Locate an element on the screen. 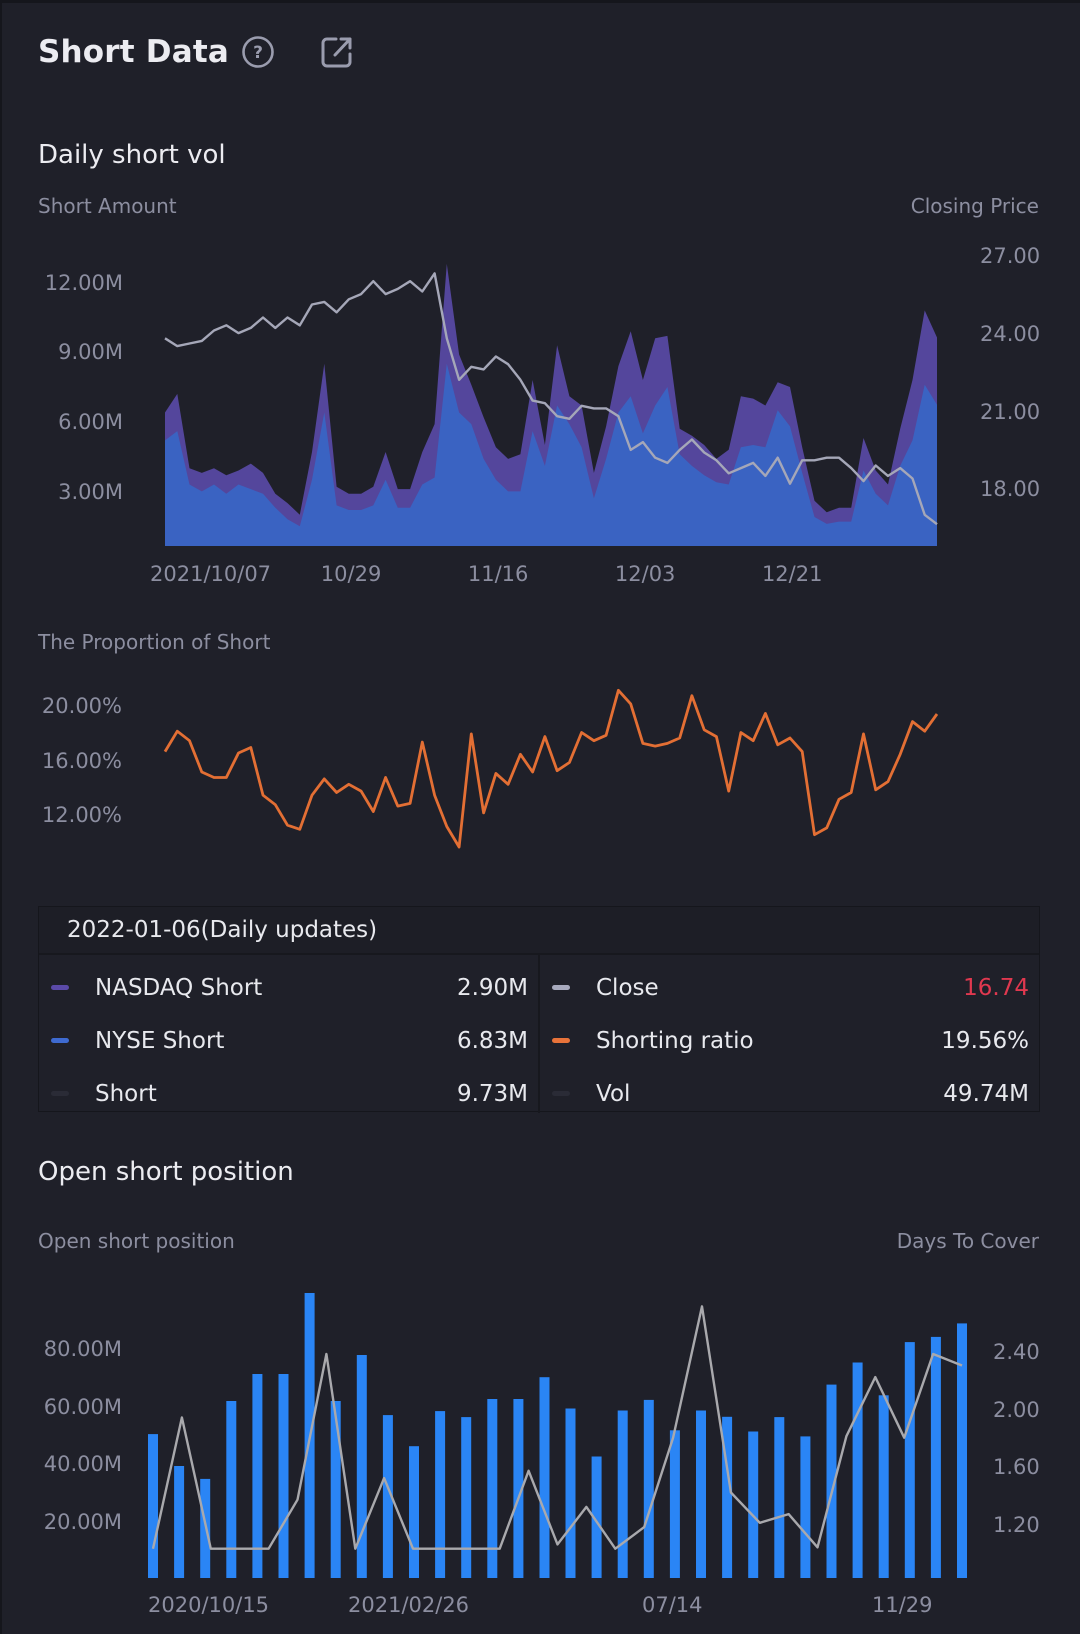 This screenshot has width=1080, height=1634. days-to-cover-line is located at coordinates (557, 1427).